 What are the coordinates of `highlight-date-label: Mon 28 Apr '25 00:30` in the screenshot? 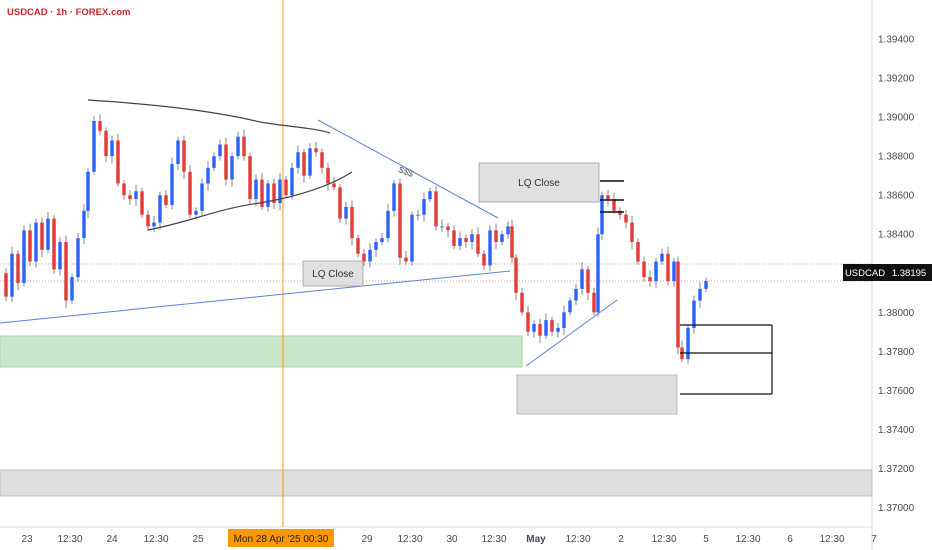 It's located at (281, 539).